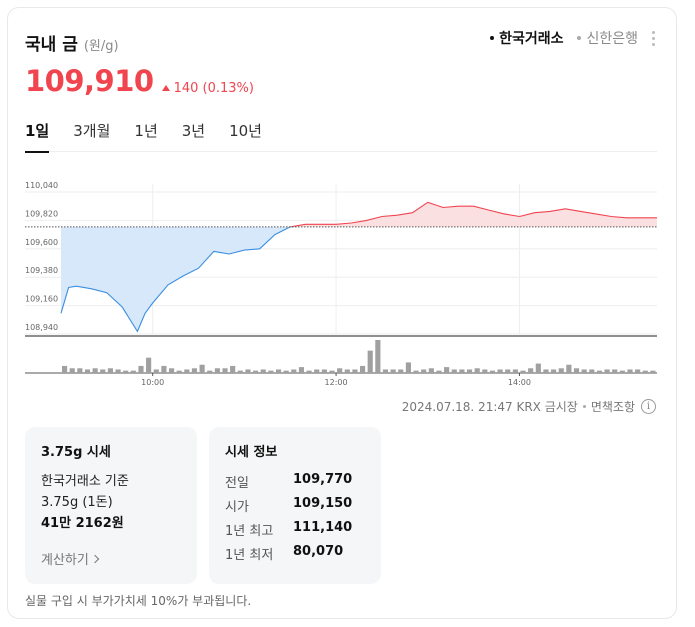 The image size is (695, 627). What do you see at coordinates (251, 452) in the screenshot?
I see `price-info-title: 시세 정보` at bounding box center [251, 452].